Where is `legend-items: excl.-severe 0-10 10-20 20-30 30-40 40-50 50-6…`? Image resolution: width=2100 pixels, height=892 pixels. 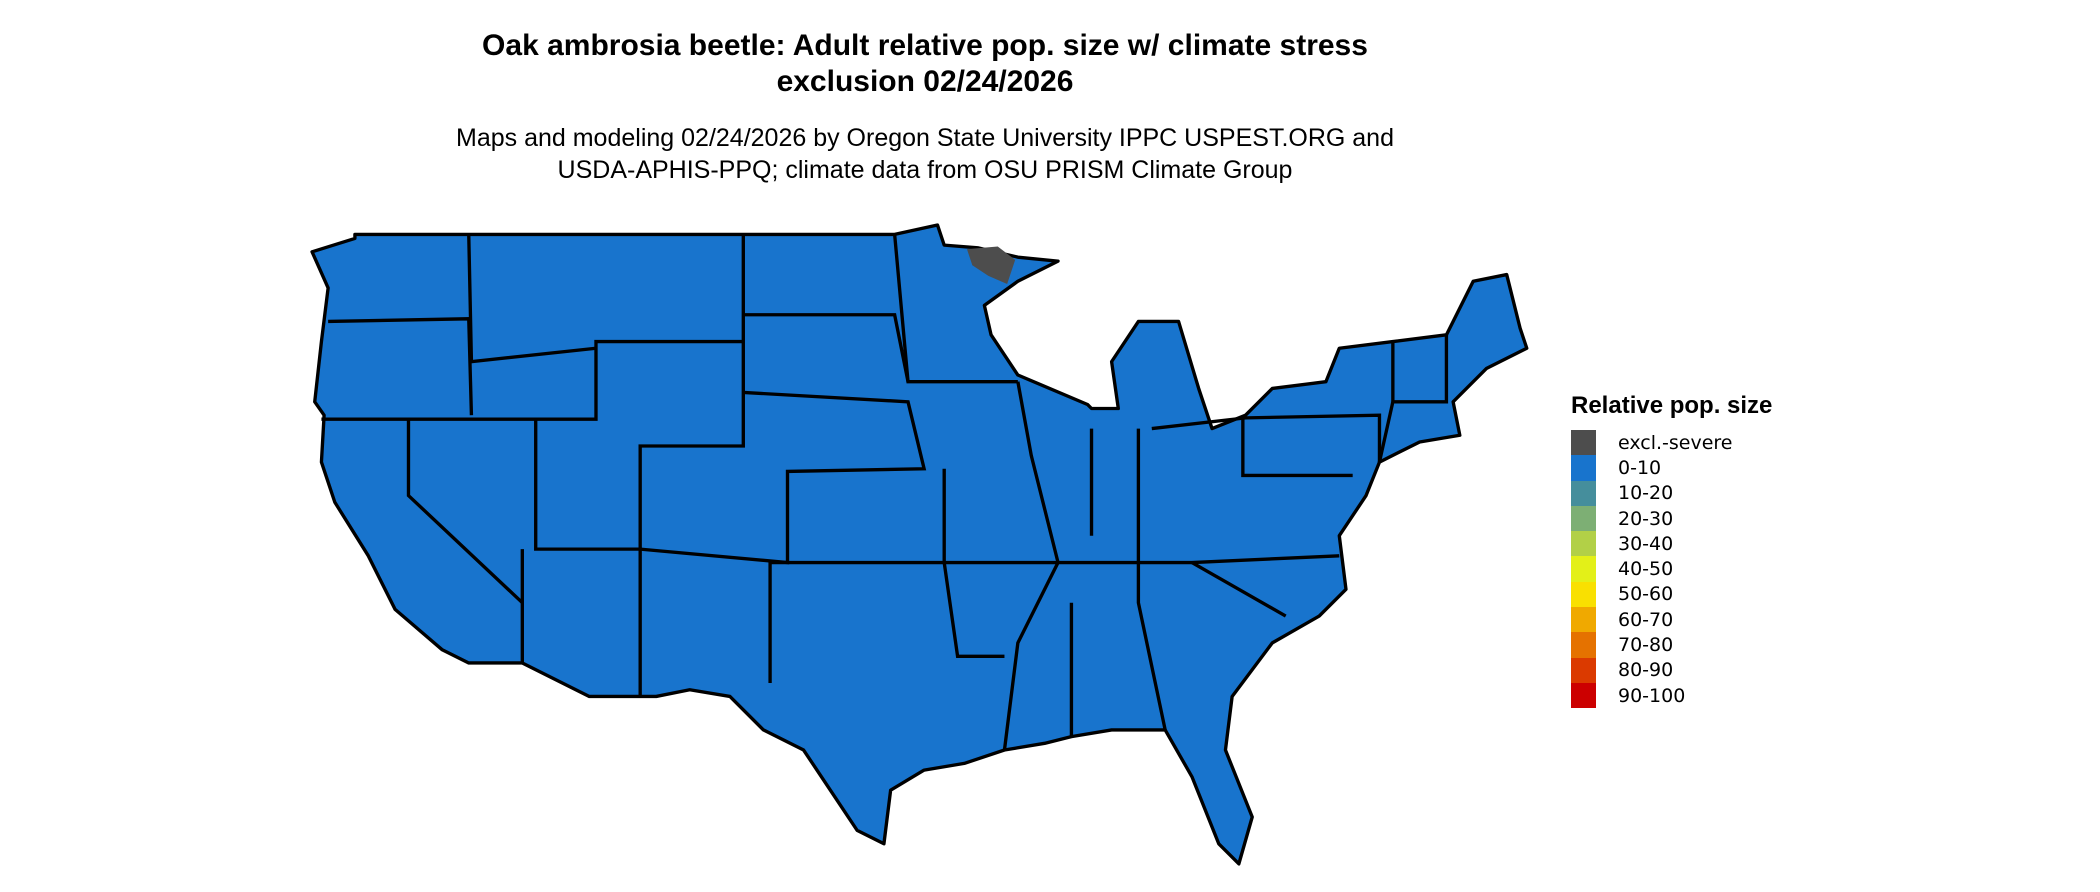 legend-items: excl.-severe 0-10 10-20 20-30 30-40 40-50 50-6… is located at coordinates (1671, 569).